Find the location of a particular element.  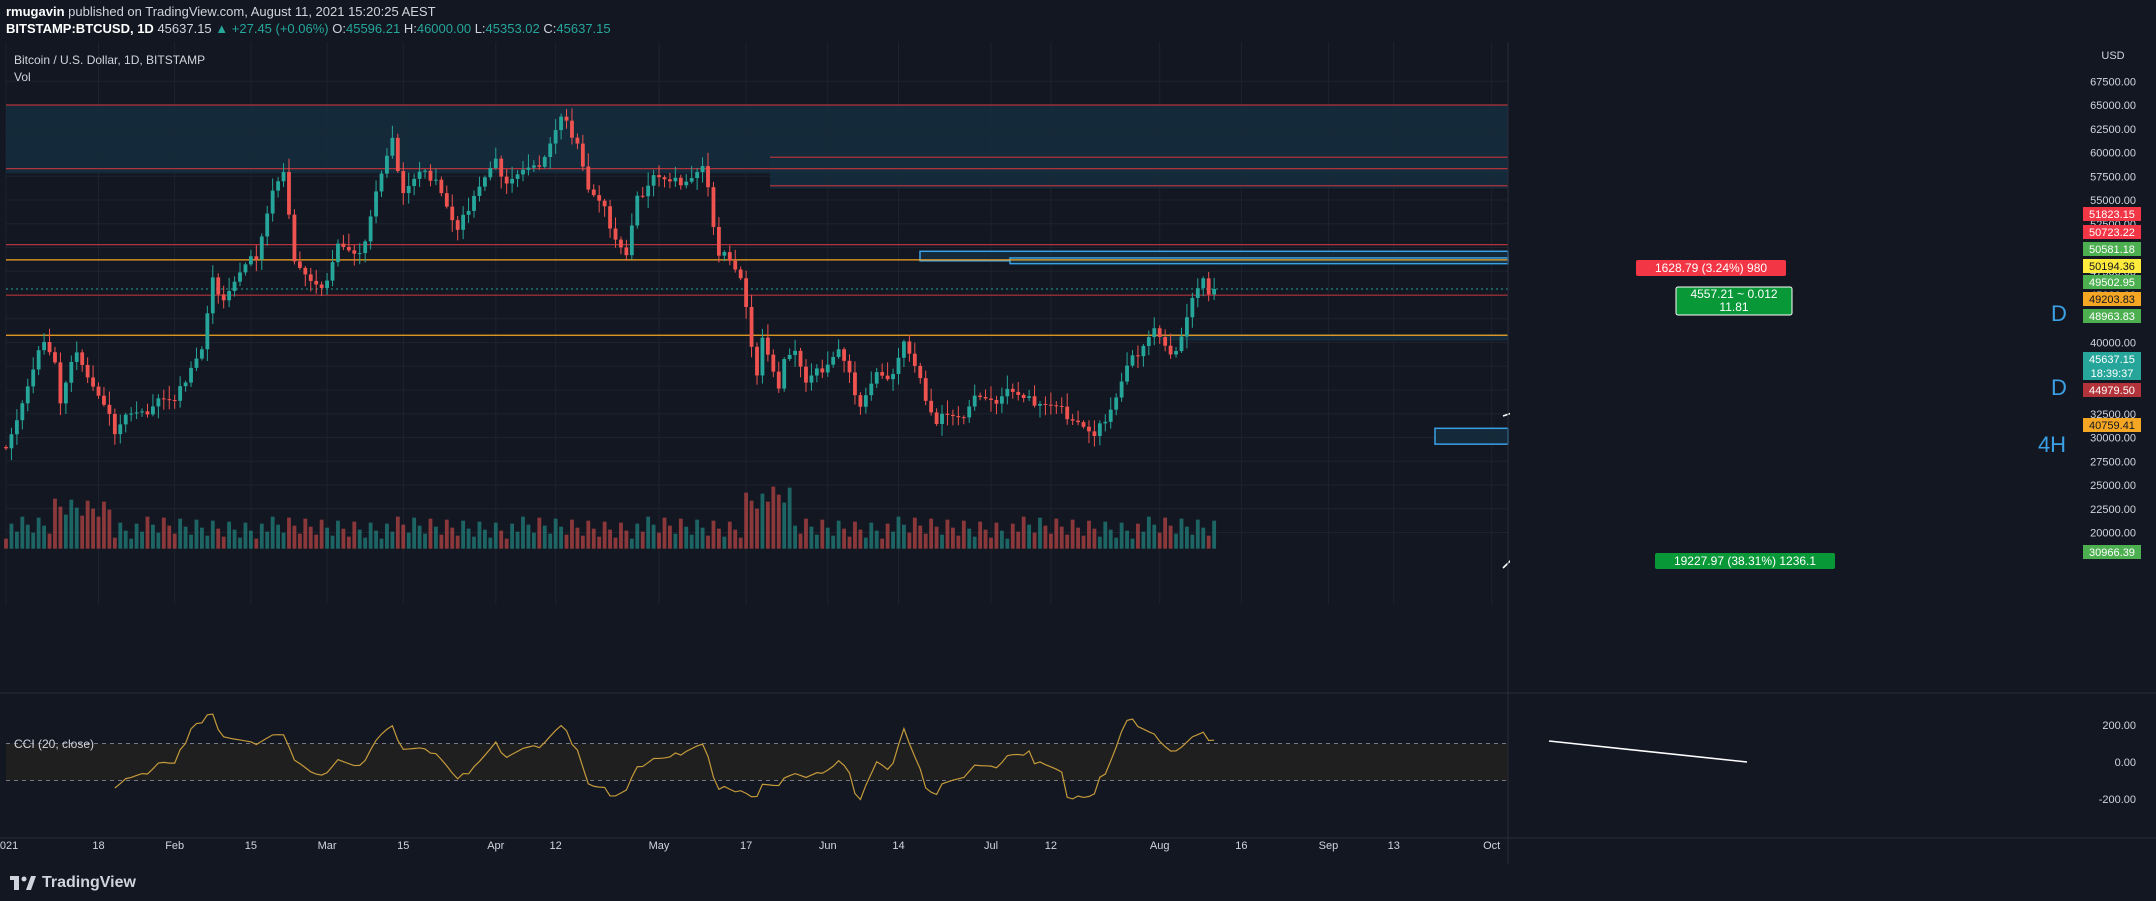

rr-annotation-line2: 11.81 is located at coordinates (1733, 307).